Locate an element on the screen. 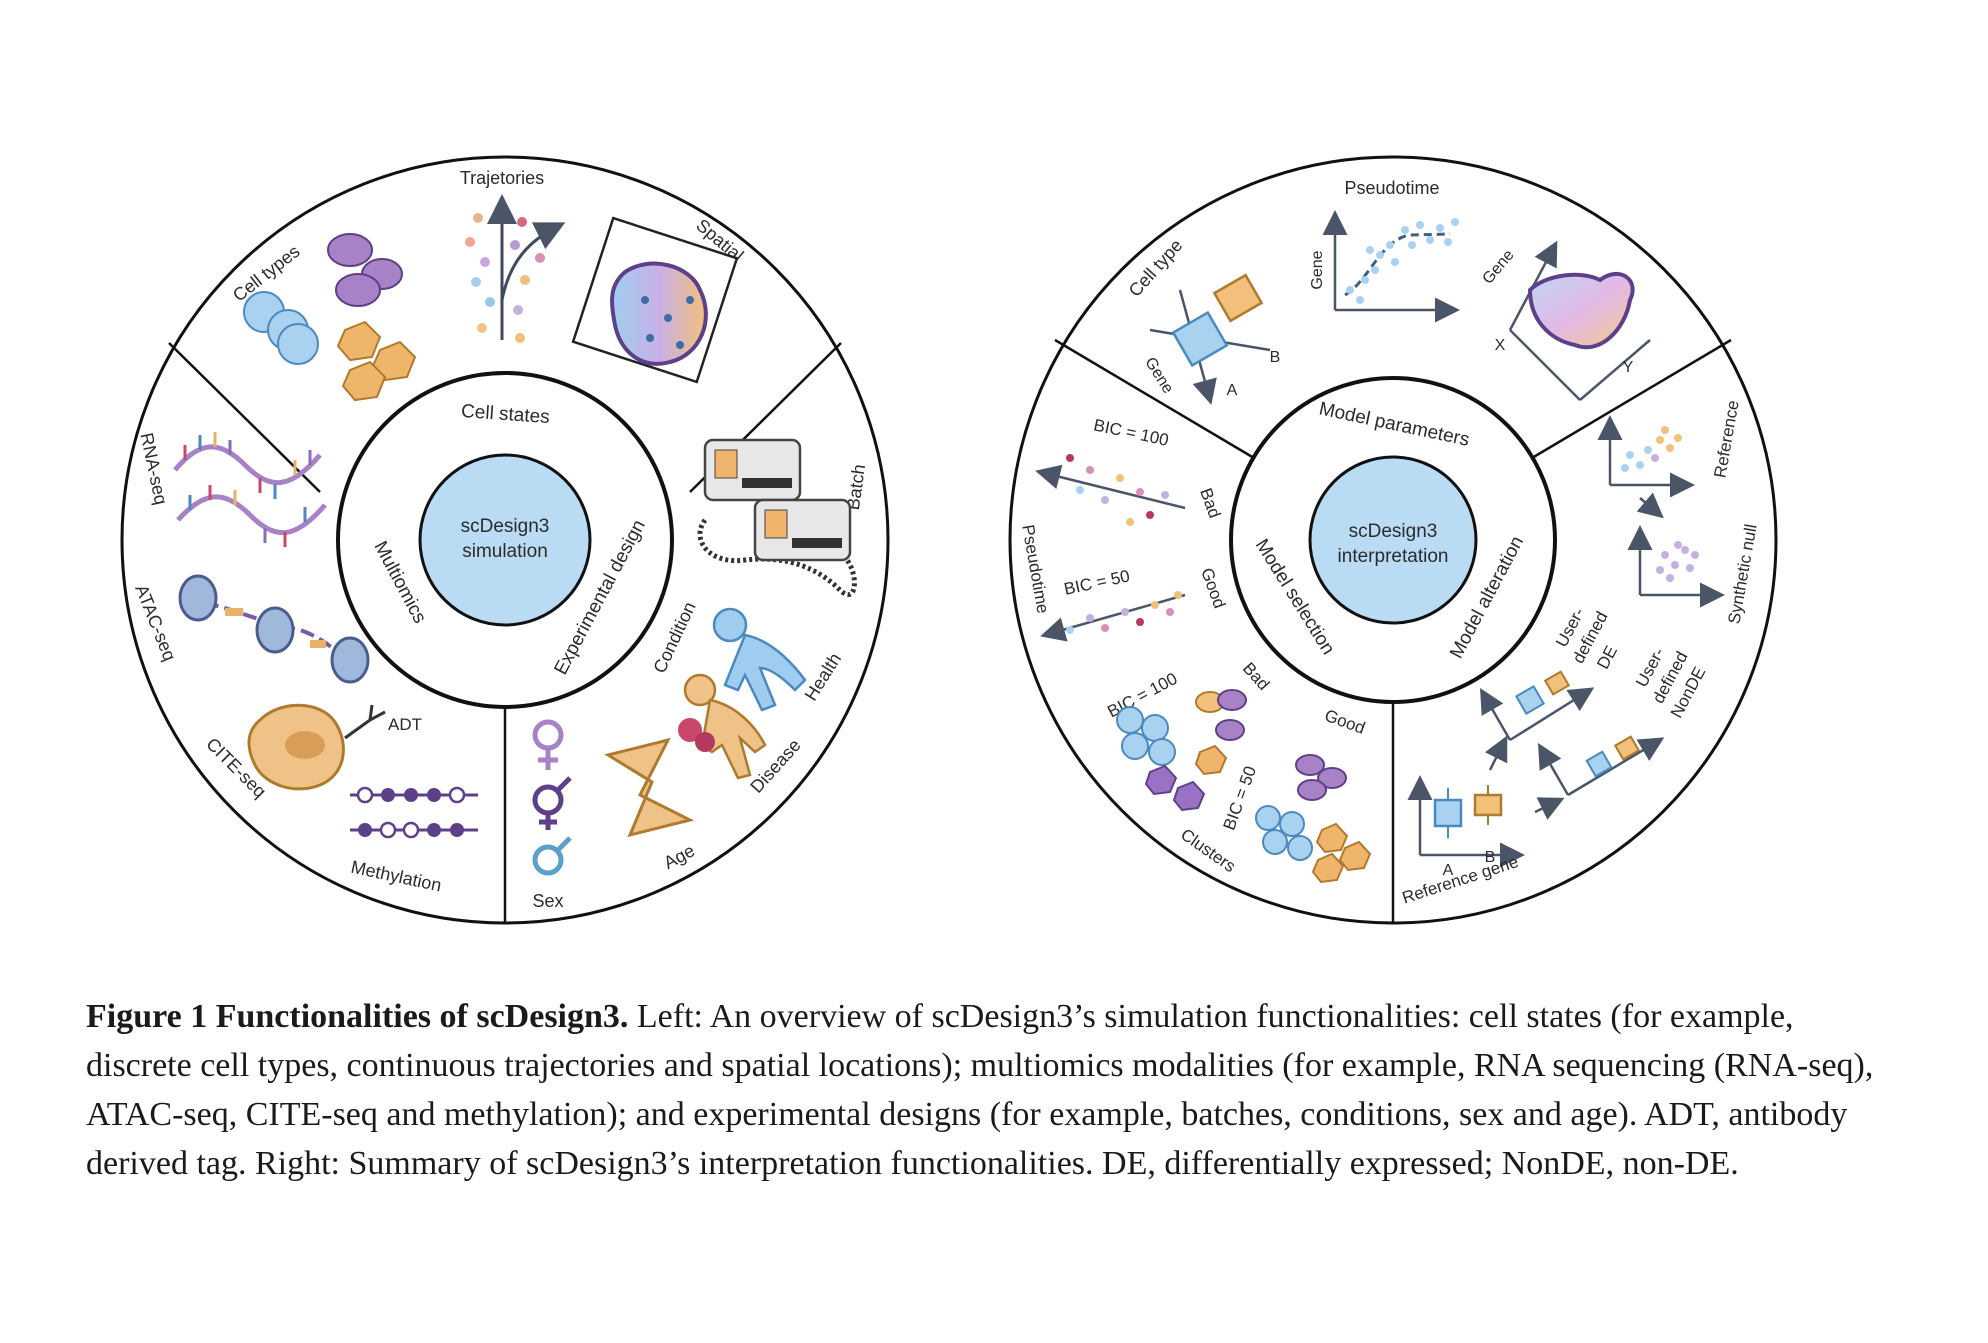  y-axis-label: Y is located at coordinates (1628, 367).